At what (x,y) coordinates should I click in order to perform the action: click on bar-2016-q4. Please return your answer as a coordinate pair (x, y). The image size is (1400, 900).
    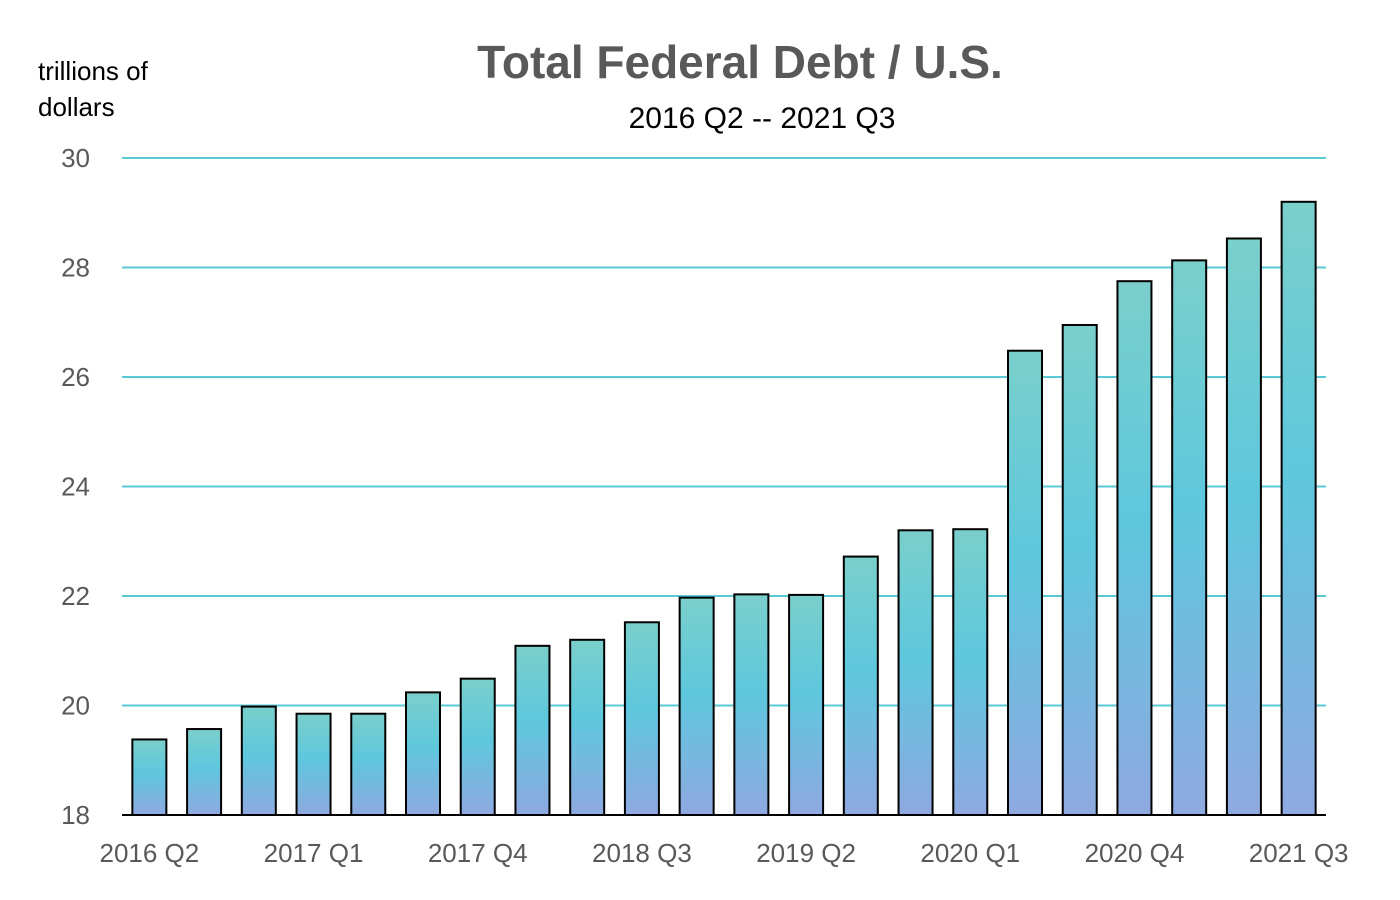
    Looking at the image, I should click on (258, 760).